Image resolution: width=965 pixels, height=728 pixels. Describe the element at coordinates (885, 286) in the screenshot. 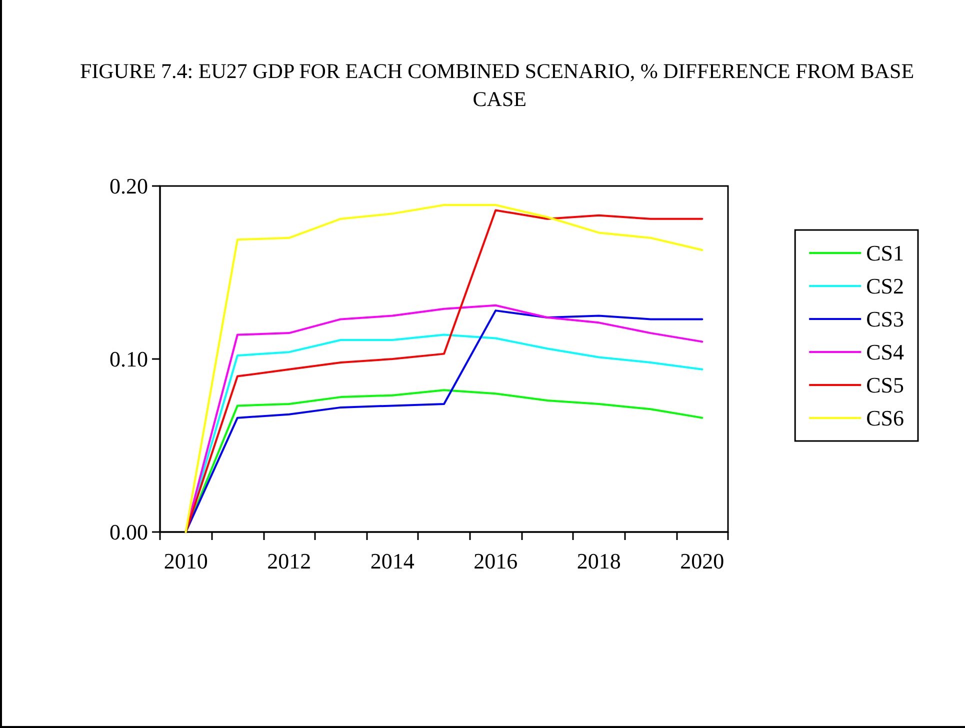

I see `legend-label: CS2` at that location.